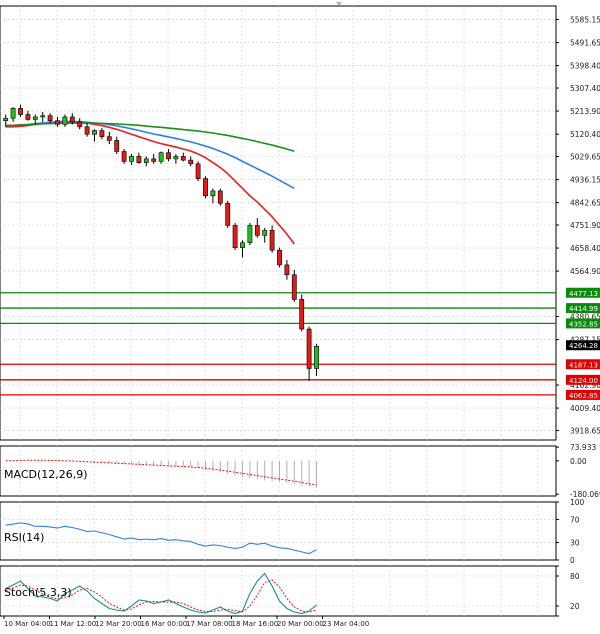  I want to click on stochastic-panel, so click(278, 593).